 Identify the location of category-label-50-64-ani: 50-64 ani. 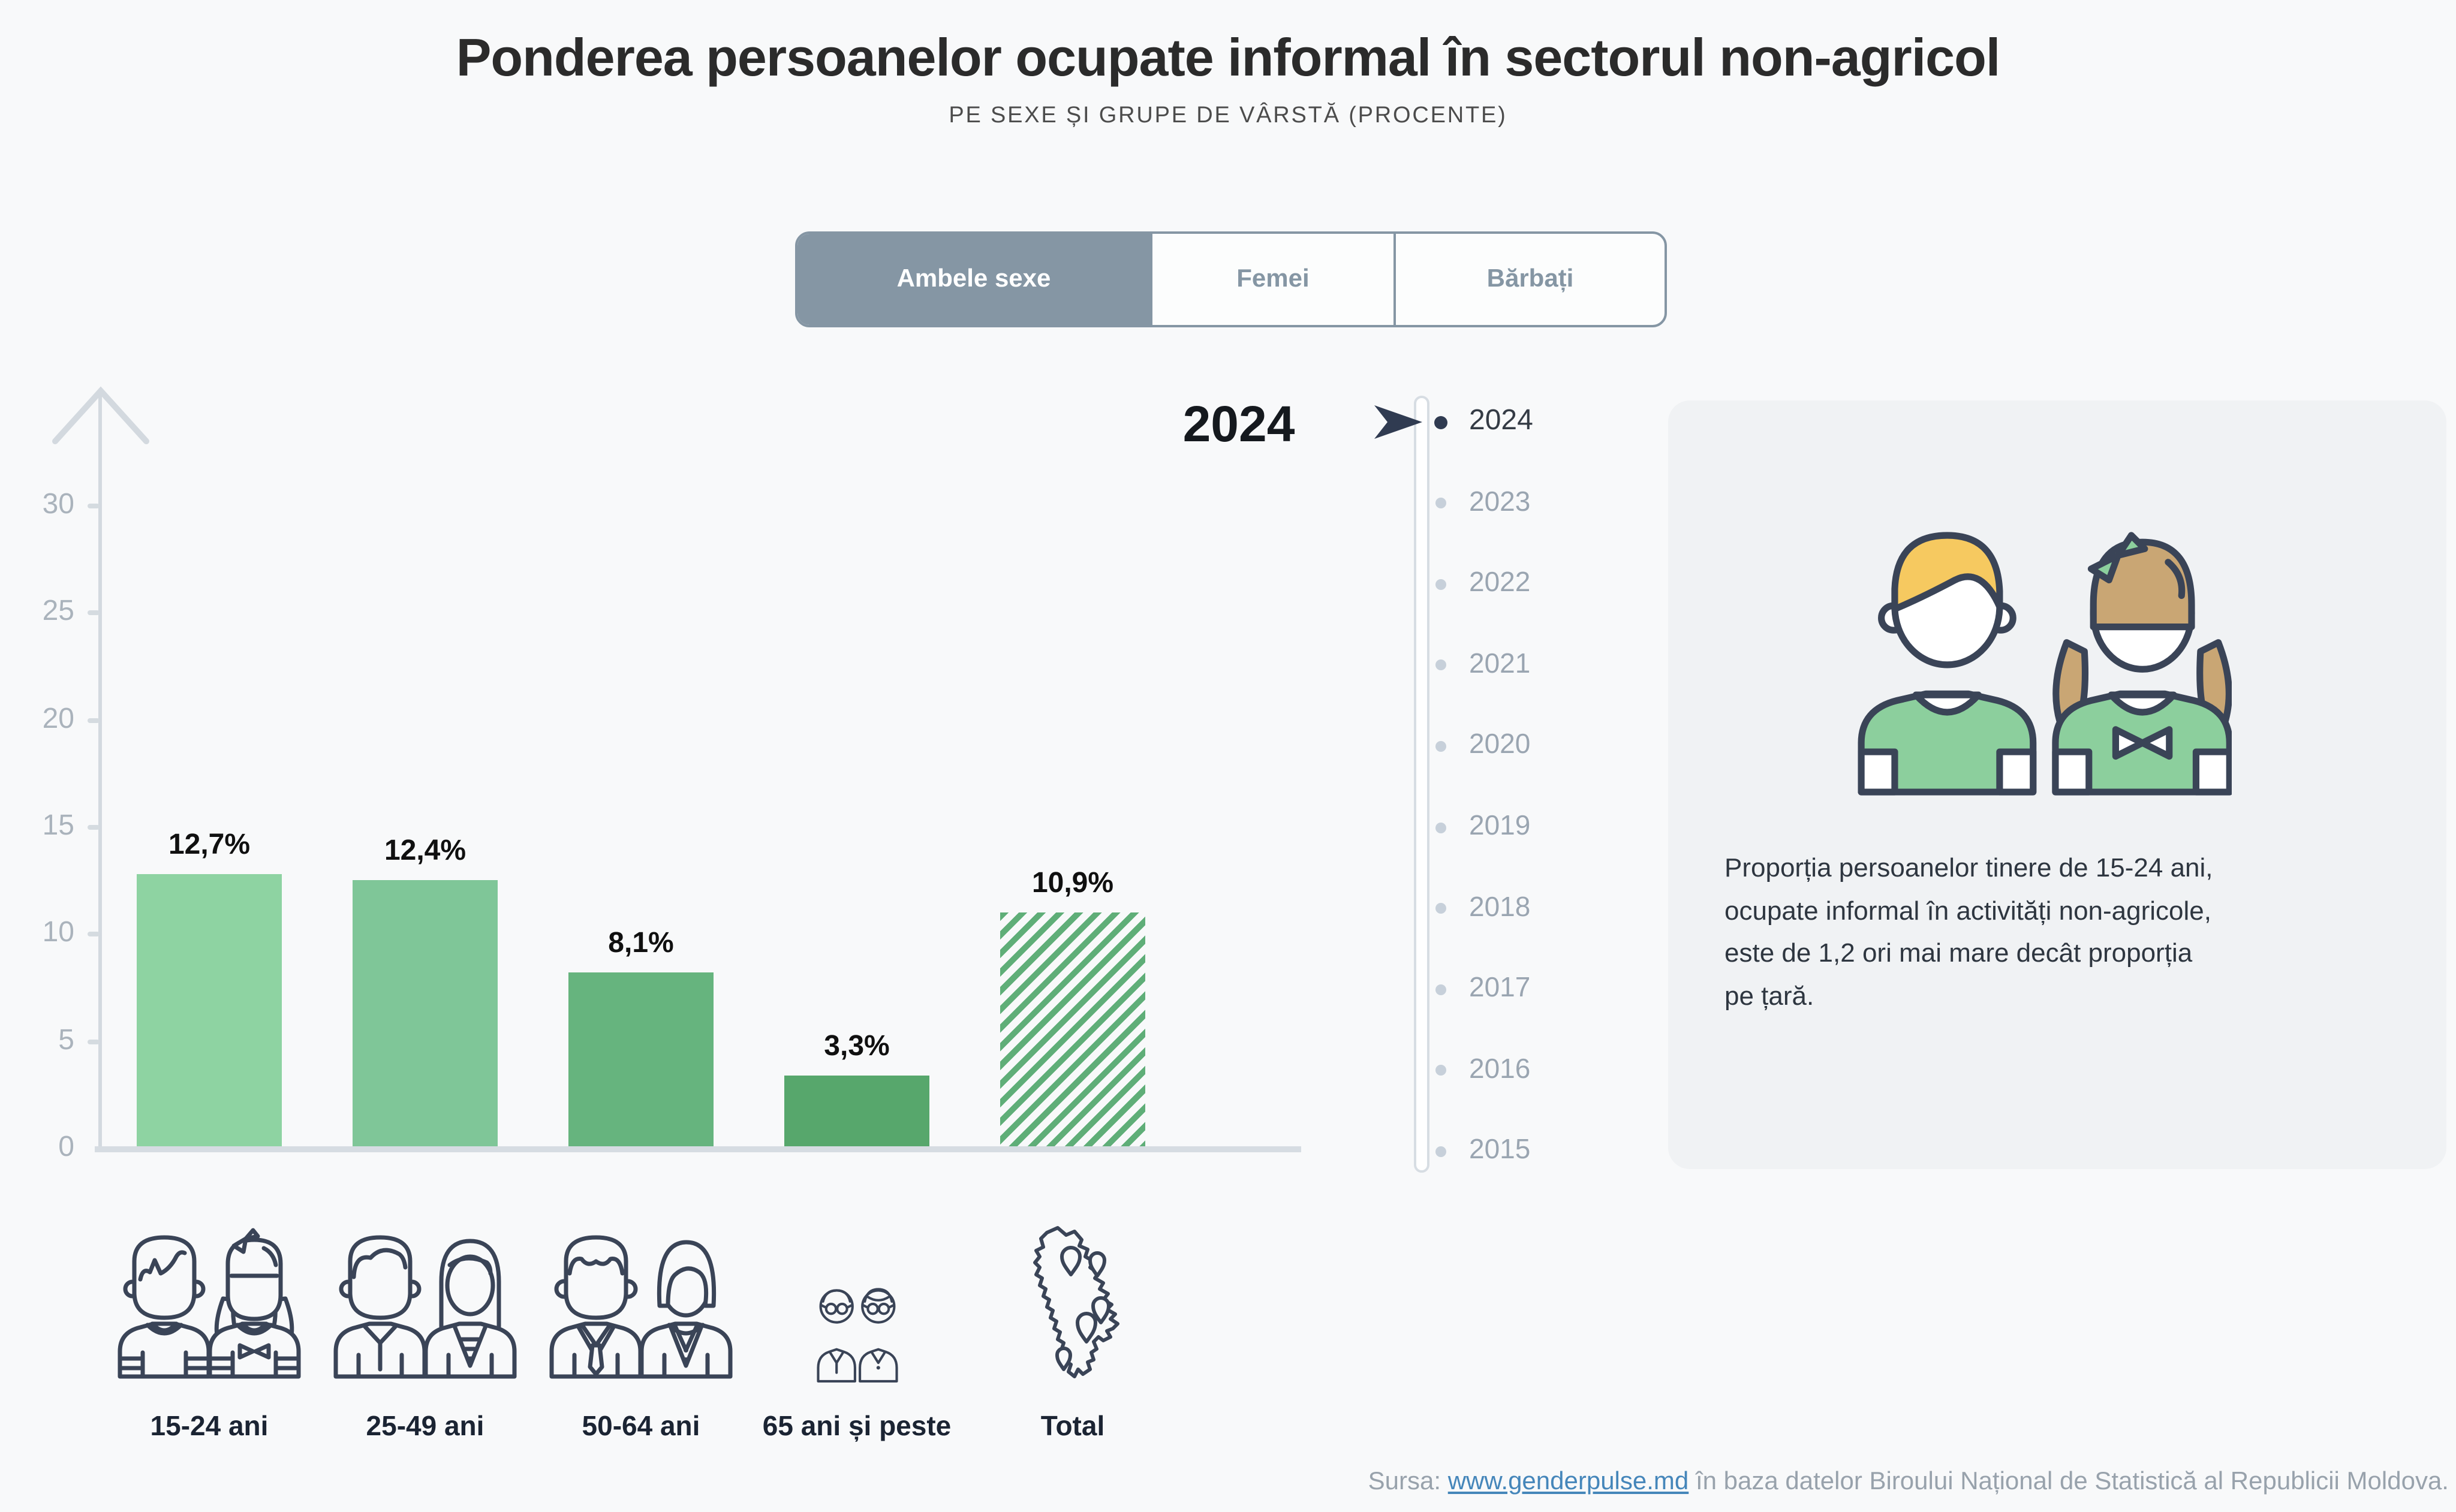
(641, 1425).